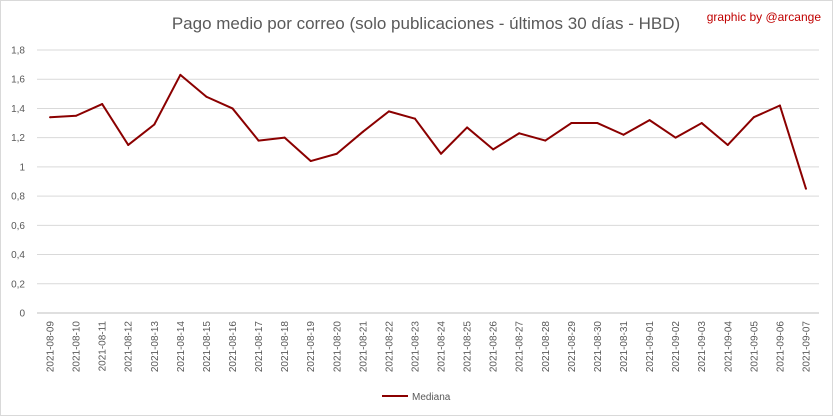 Image resolution: width=833 pixels, height=416 pixels. What do you see at coordinates (18, 284) in the screenshot?
I see `y-tick-label: 0,2` at bounding box center [18, 284].